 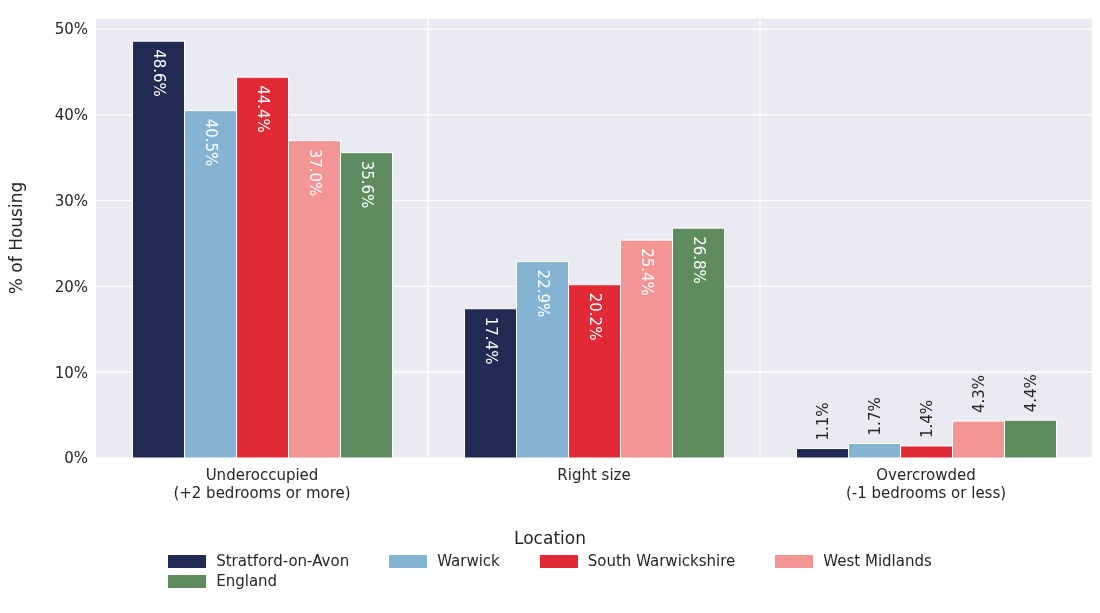 What do you see at coordinates (978, 394) in the screenshot?
I see `data-label: 4.3%` at bounding box center [978, 394].